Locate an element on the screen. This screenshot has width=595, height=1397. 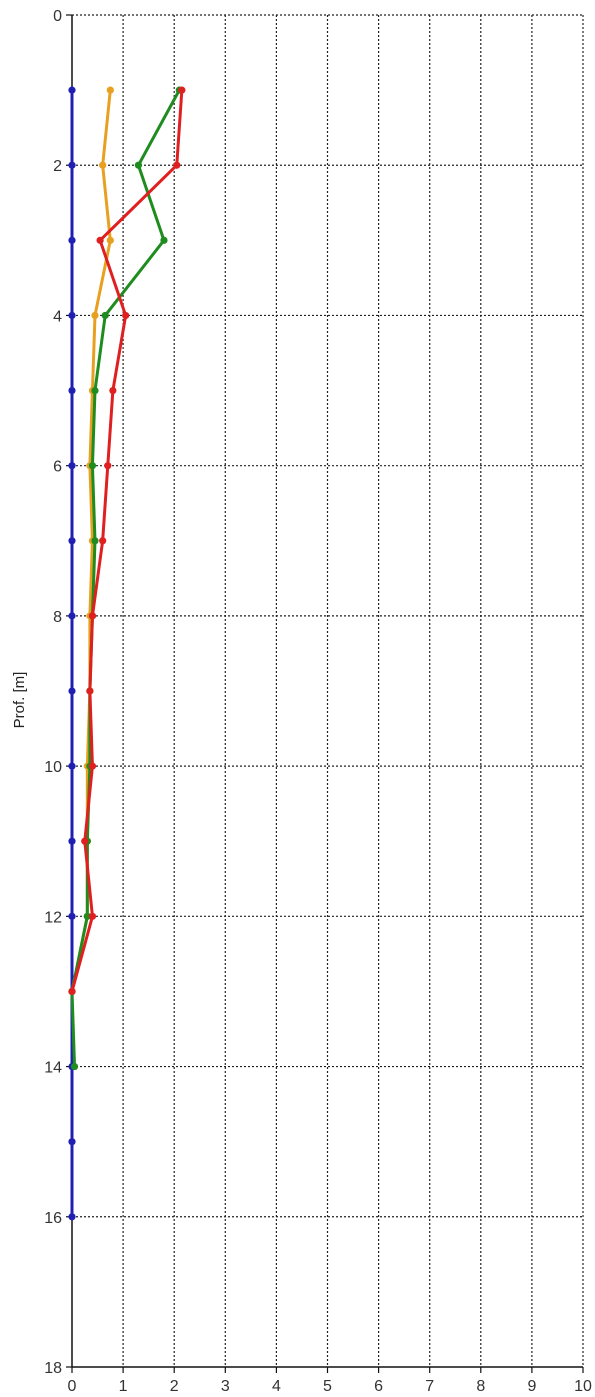
y-tick-label-0: 0 is located at coordinates (57, 16).